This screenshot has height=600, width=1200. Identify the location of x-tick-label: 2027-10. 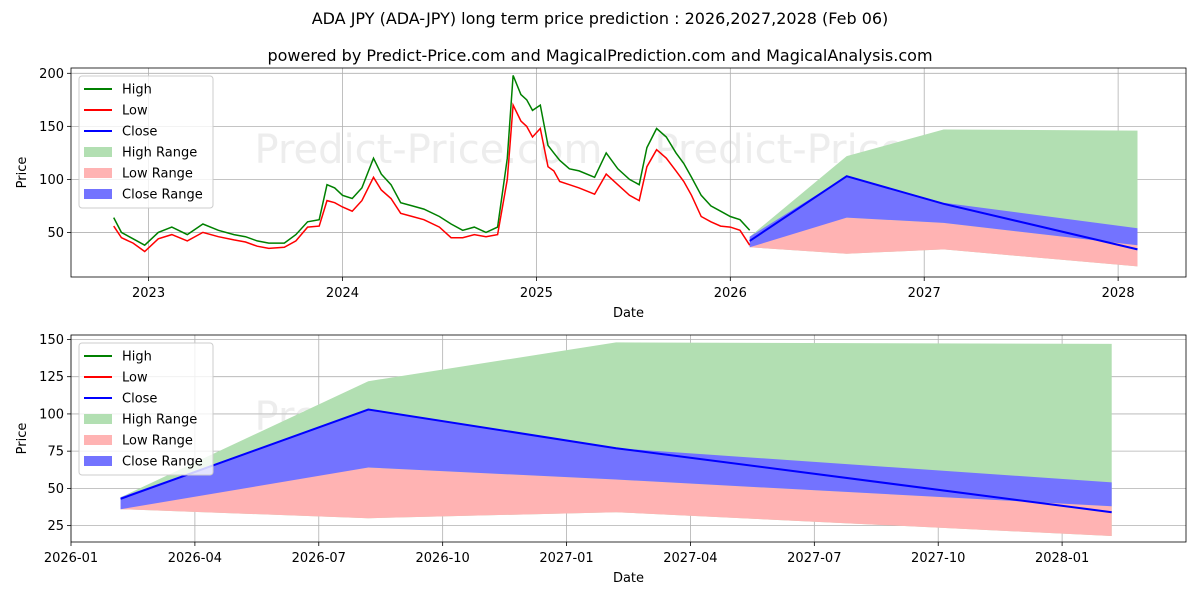
(938, 558).